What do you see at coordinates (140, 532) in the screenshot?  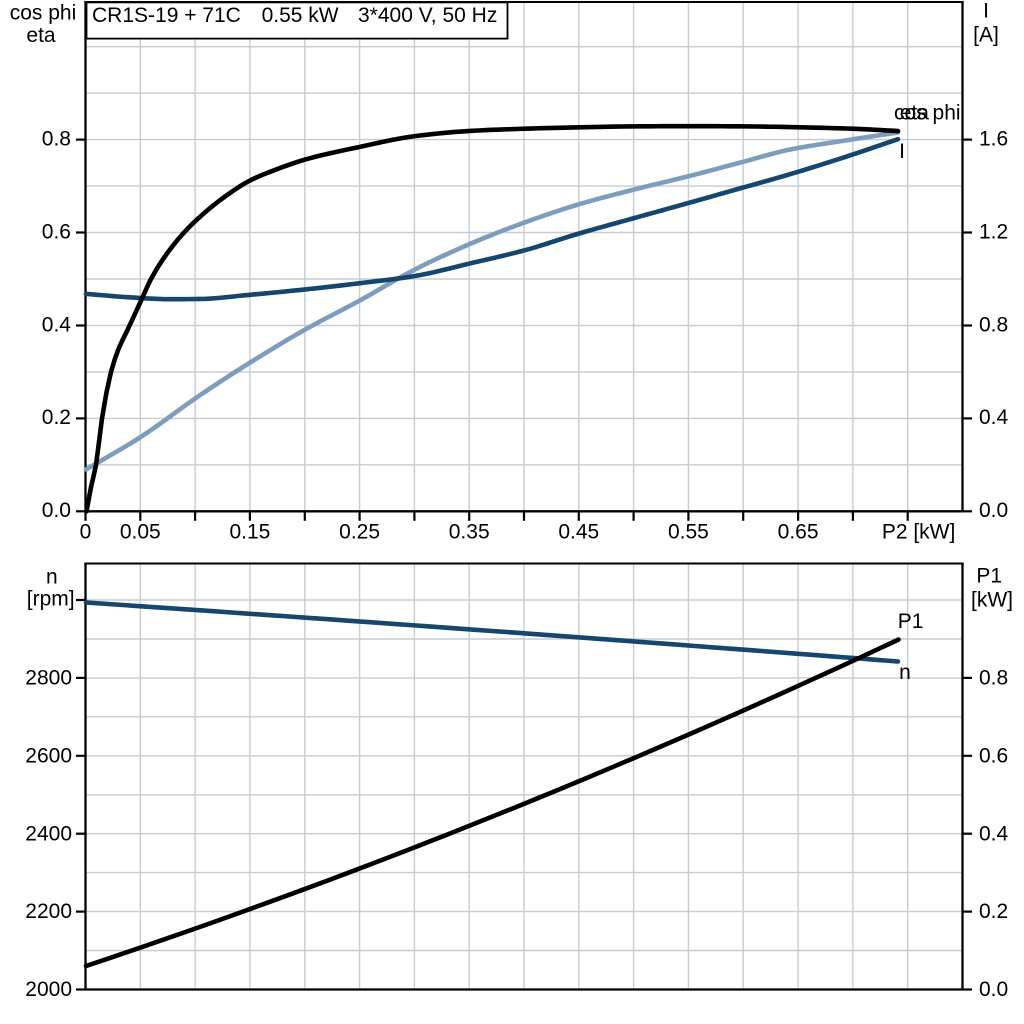 I see `svg-text: 0.05` at bounding box center [140, 532].